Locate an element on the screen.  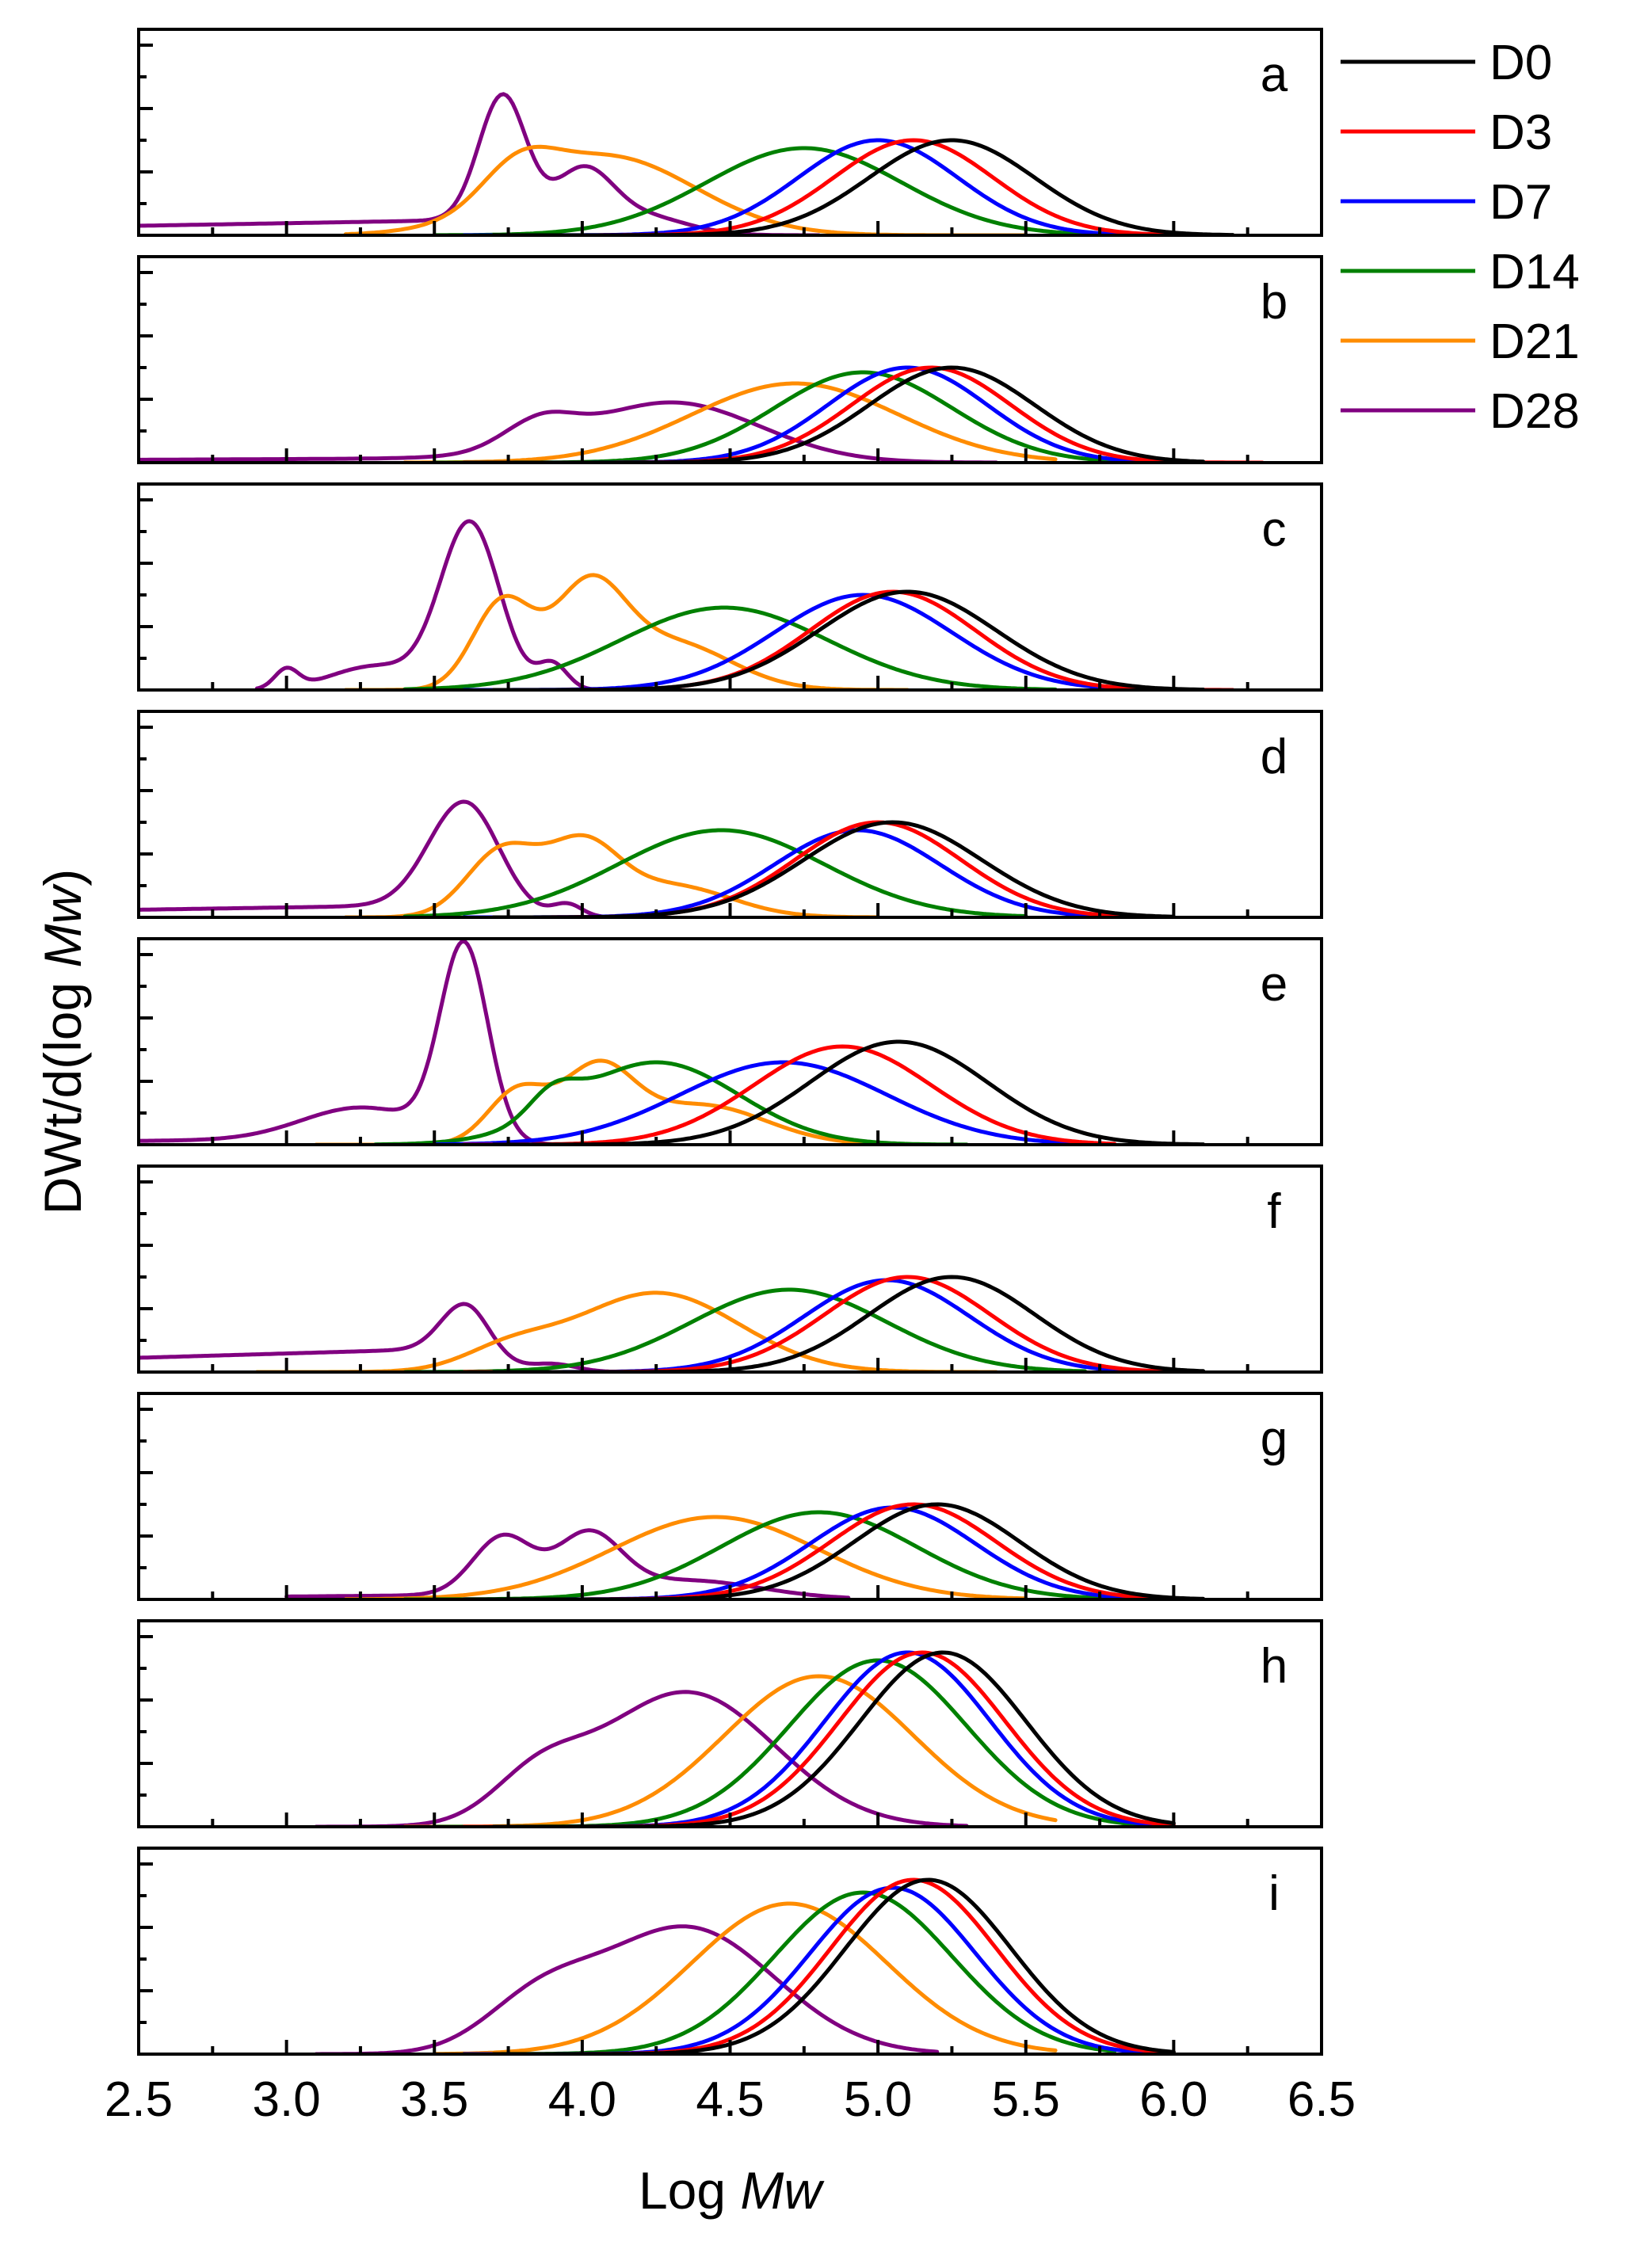
panel-c: c is located at coordinates (730, 587).